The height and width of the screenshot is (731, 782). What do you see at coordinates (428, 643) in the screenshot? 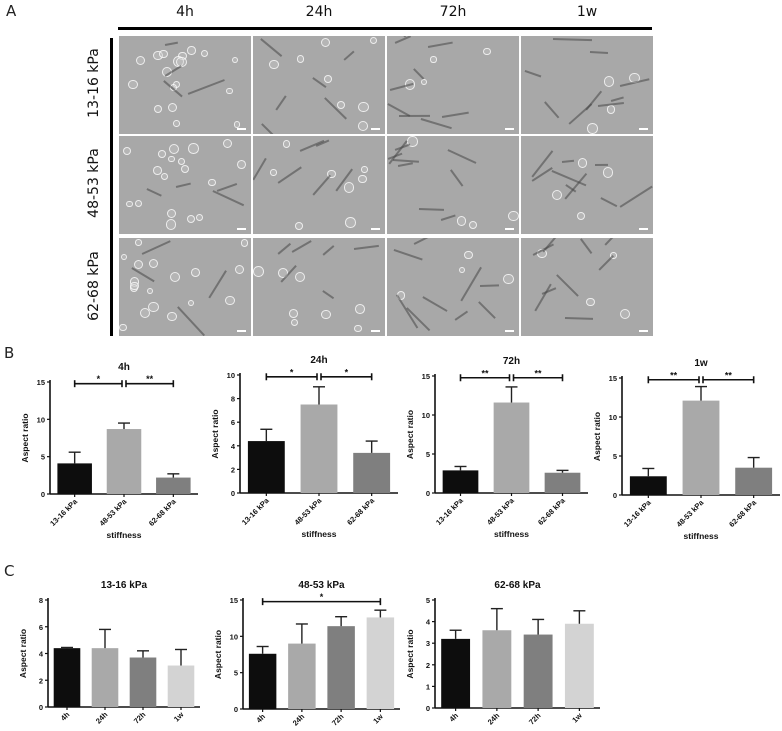
I see `y-tick-label: 3` at bounding box center [428, 643].